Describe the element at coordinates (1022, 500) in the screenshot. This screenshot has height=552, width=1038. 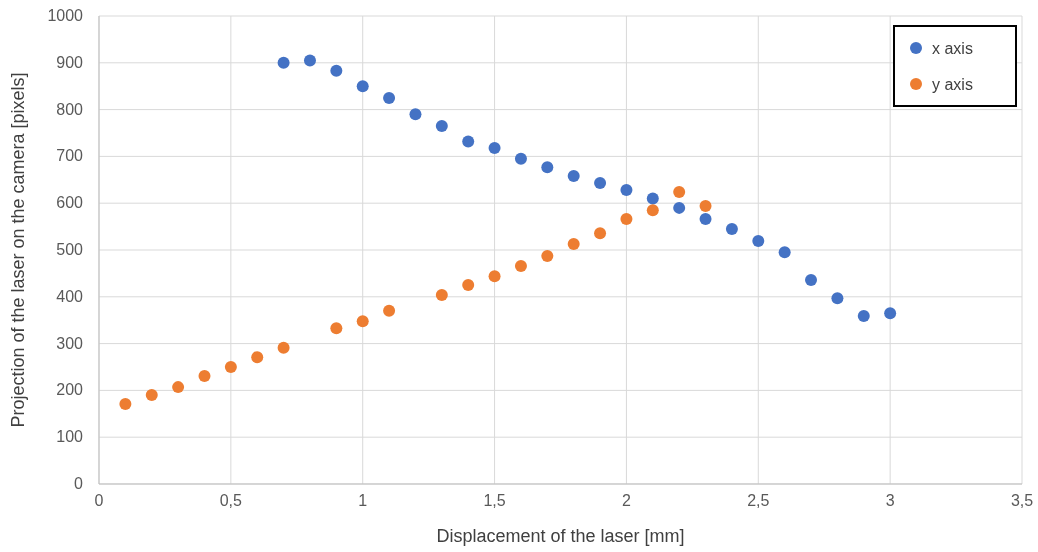
I see `x-tick-label: 3,5` at that location.